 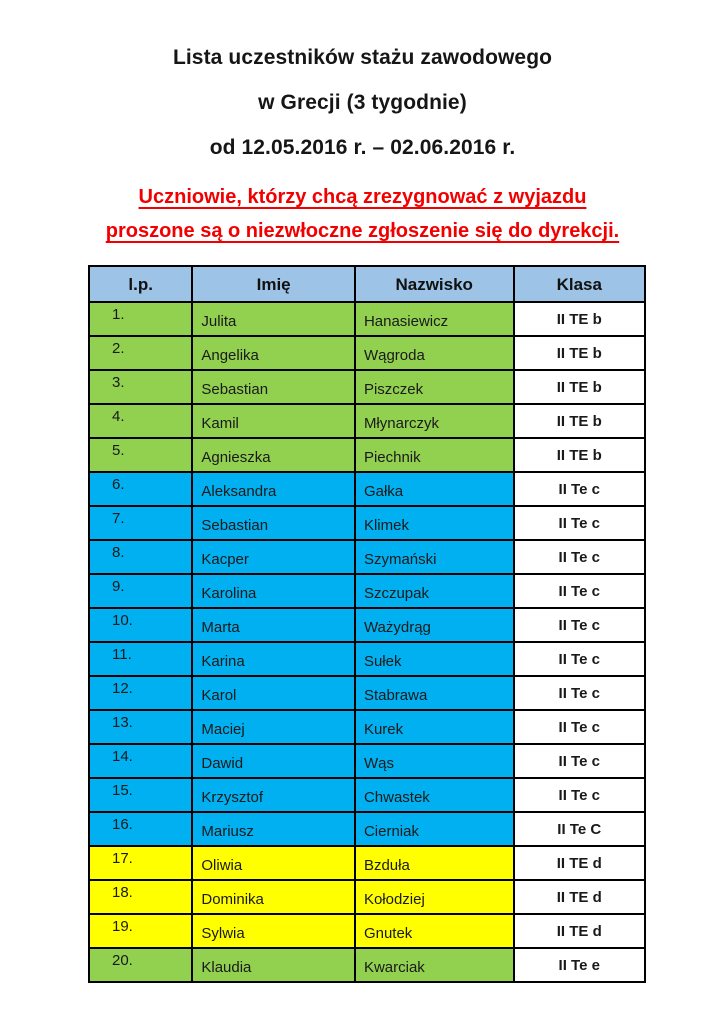 I want to click on cell-nazwisko: Hanasiewicz, so click(x=434, y=319).